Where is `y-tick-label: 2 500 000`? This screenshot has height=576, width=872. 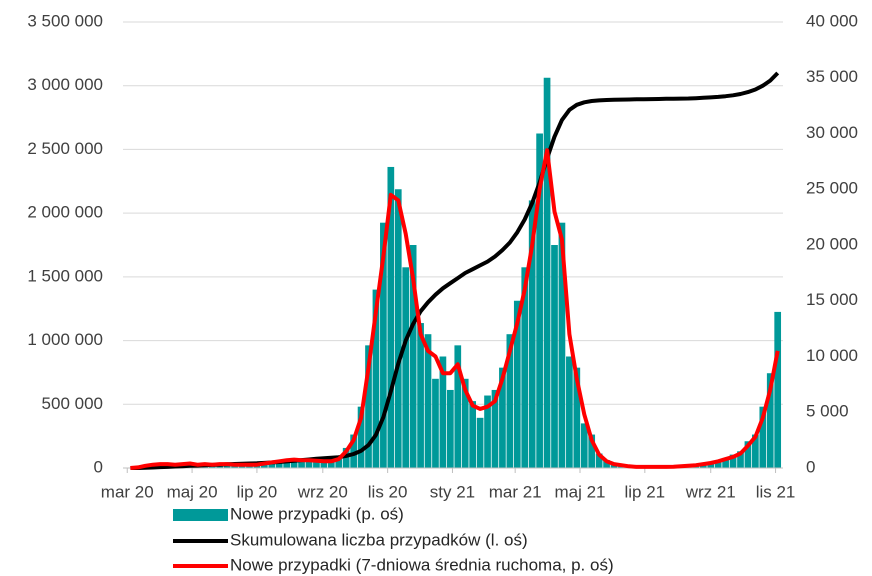
y-tick-label: 2 500 000 is located at coordinates (65, 148).